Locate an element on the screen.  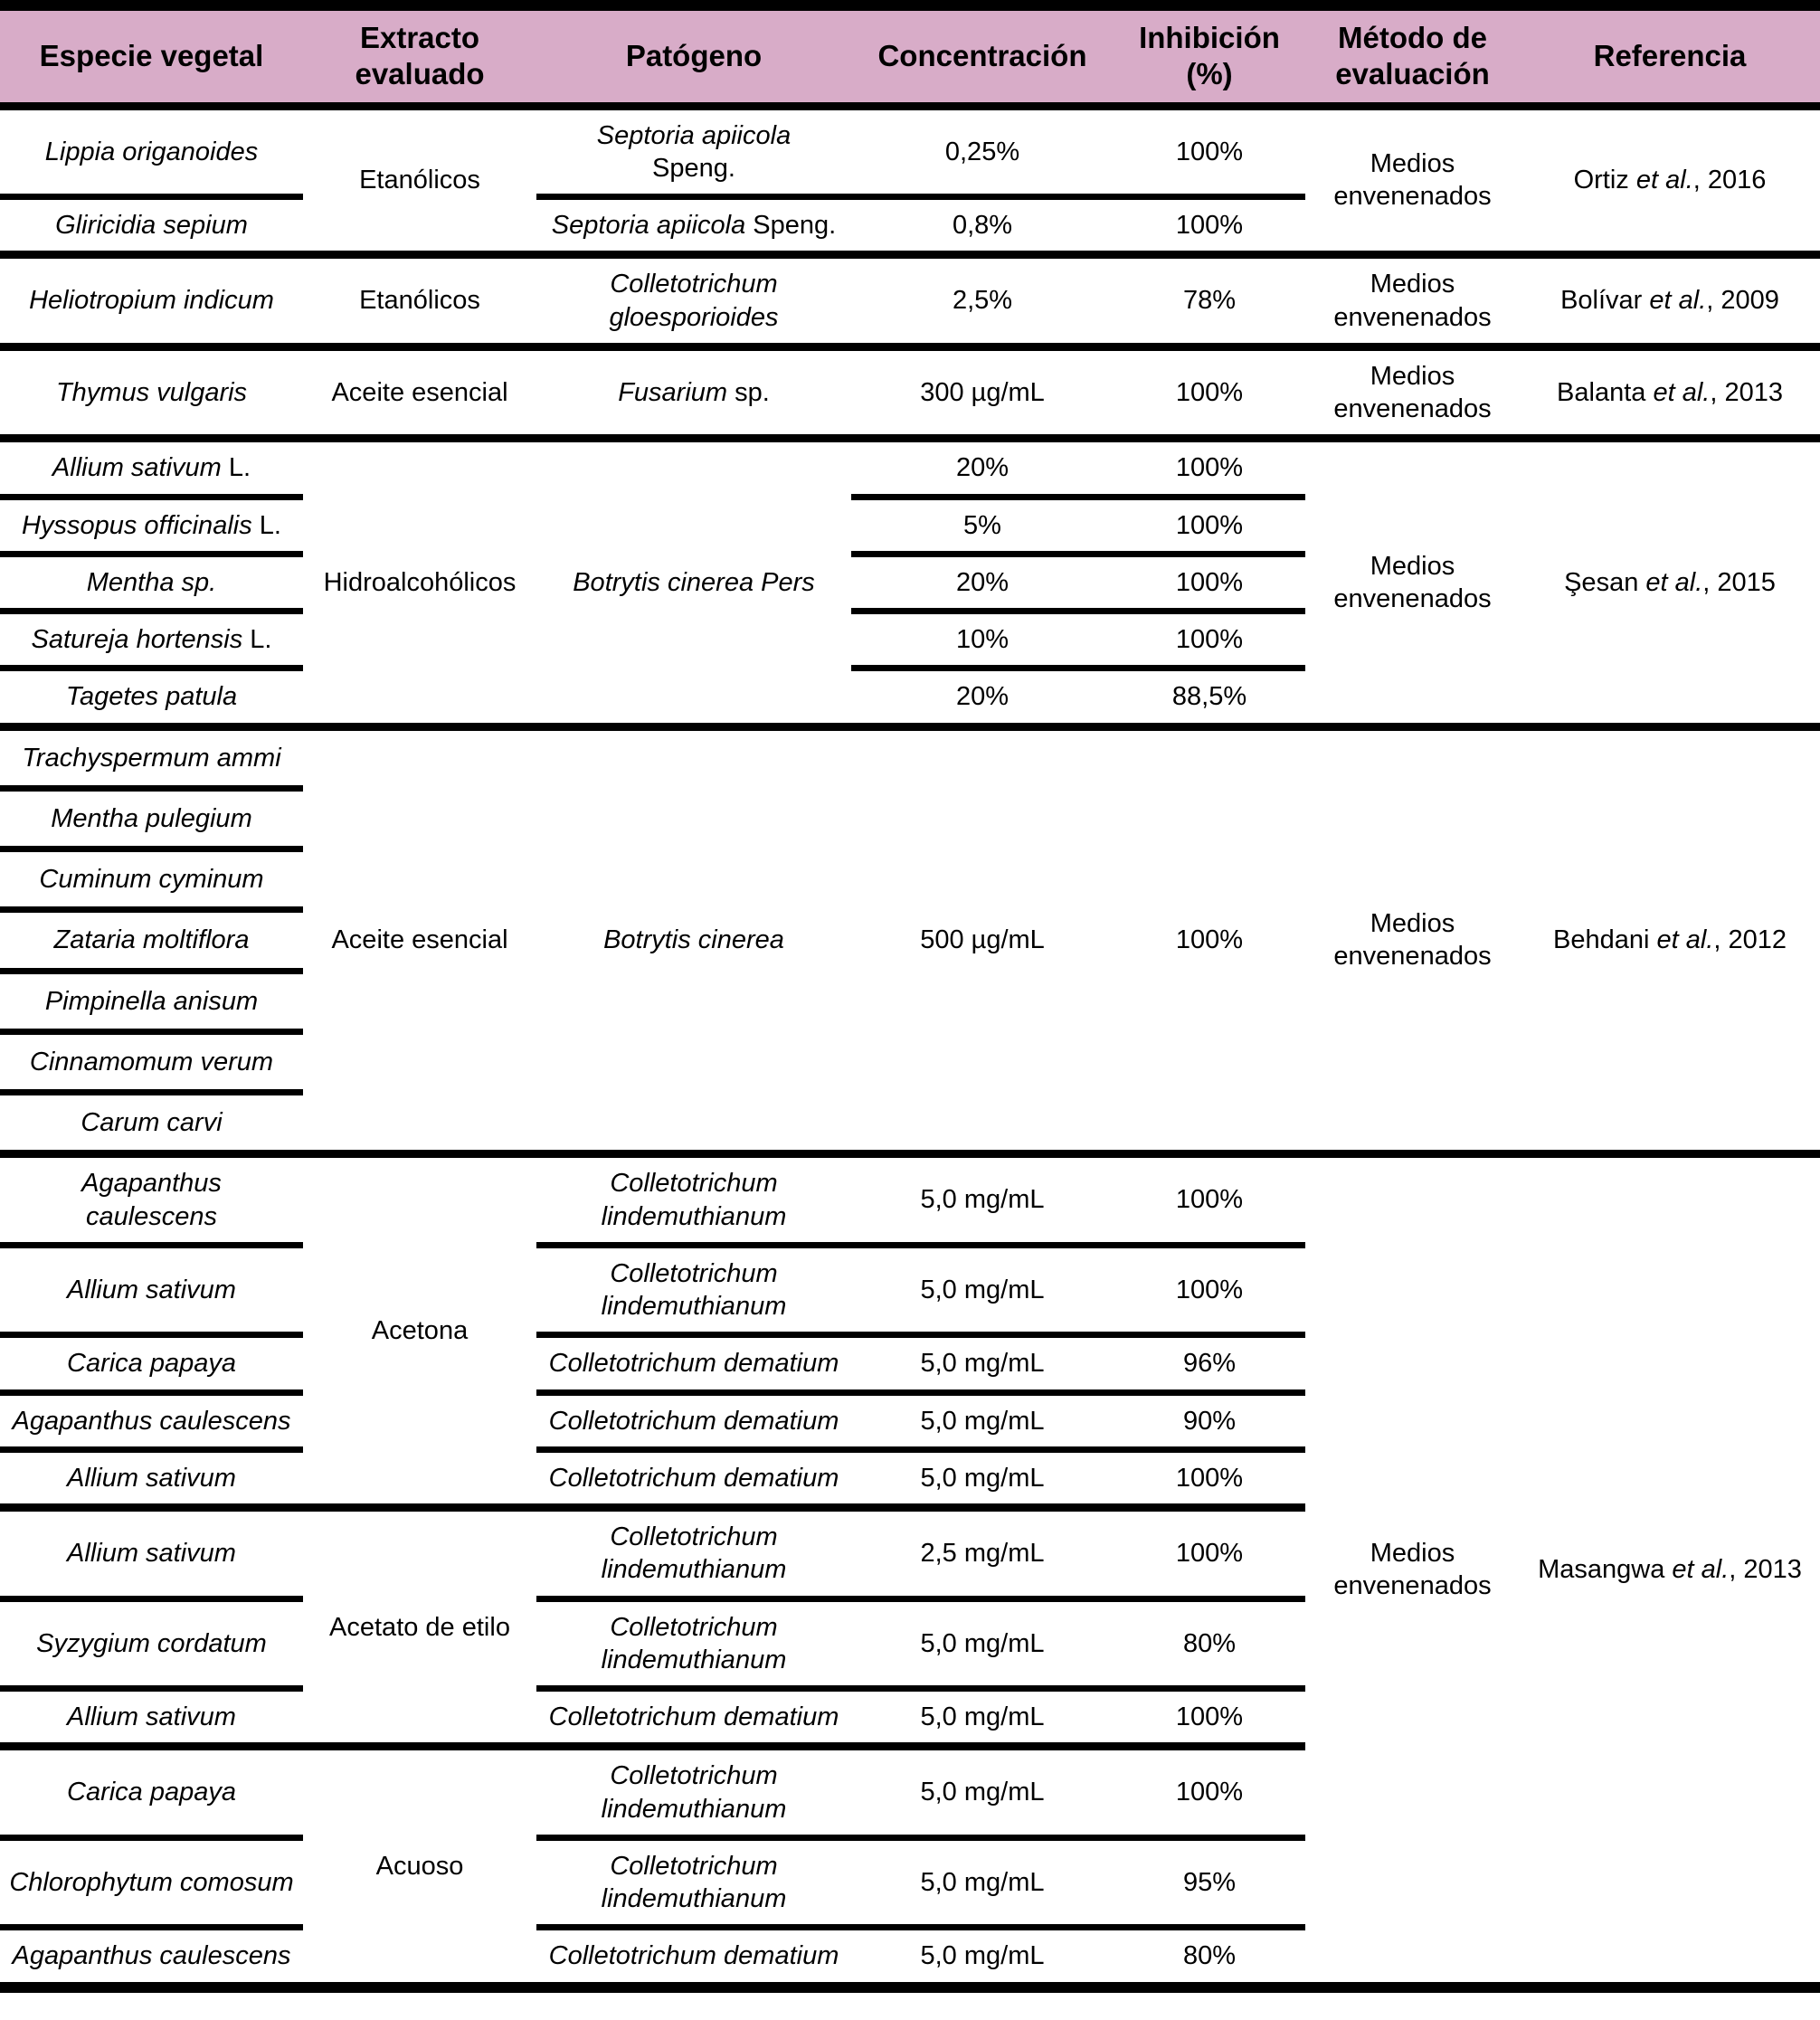
patogeno-cell: Botrytis cinerea Pers is located at coordinates (693, 580).